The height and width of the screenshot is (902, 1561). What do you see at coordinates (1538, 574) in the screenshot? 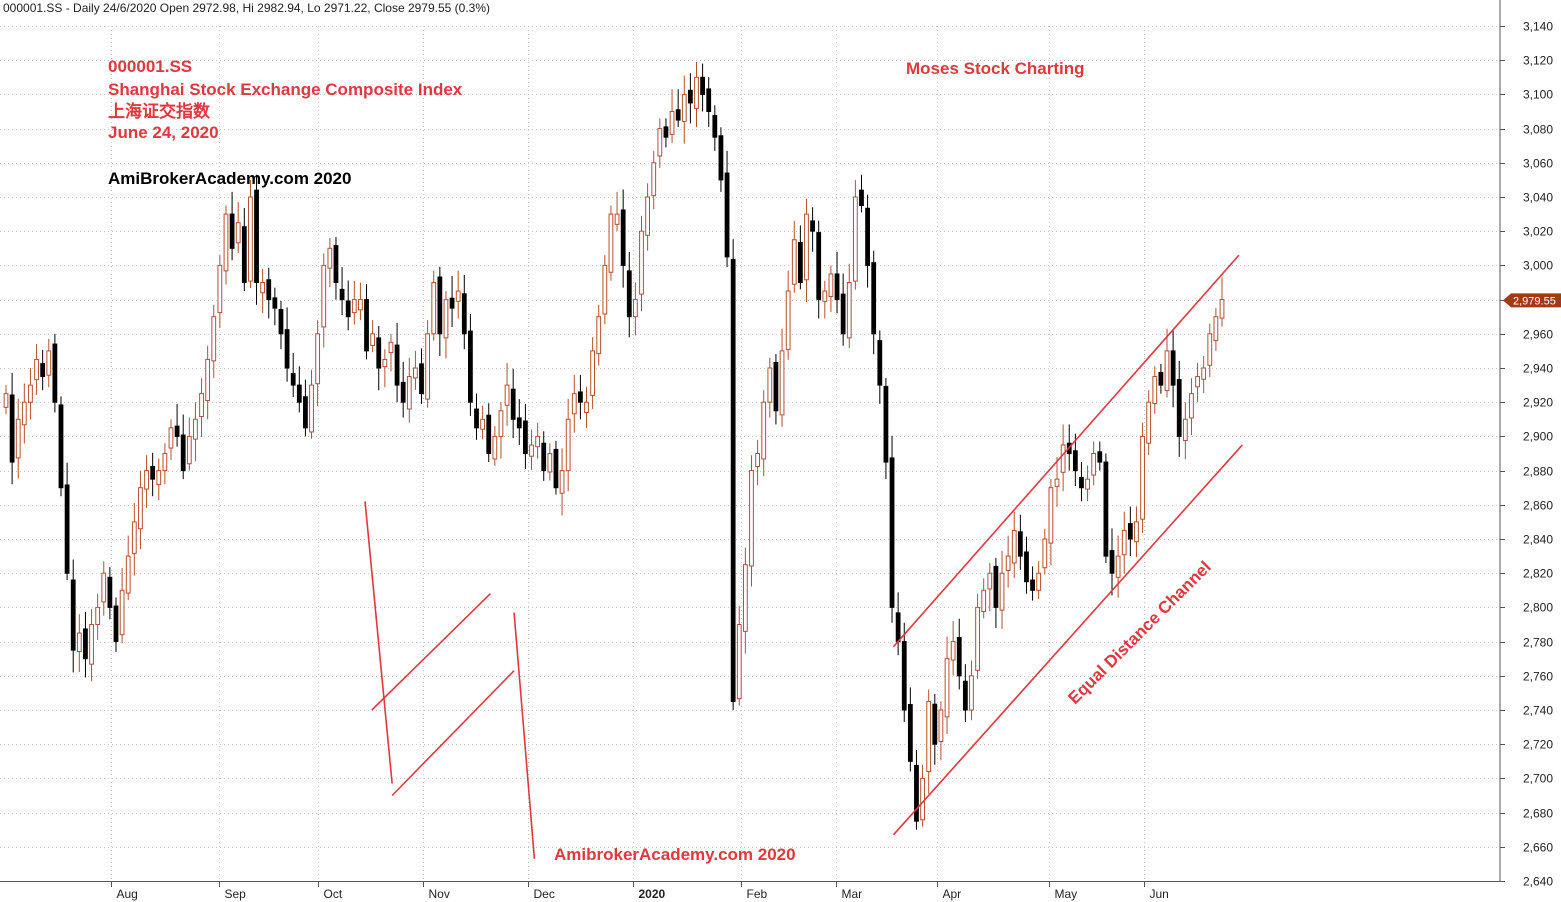
I see `y-tick-label: 2,820` at bounding box center [1538, 574].